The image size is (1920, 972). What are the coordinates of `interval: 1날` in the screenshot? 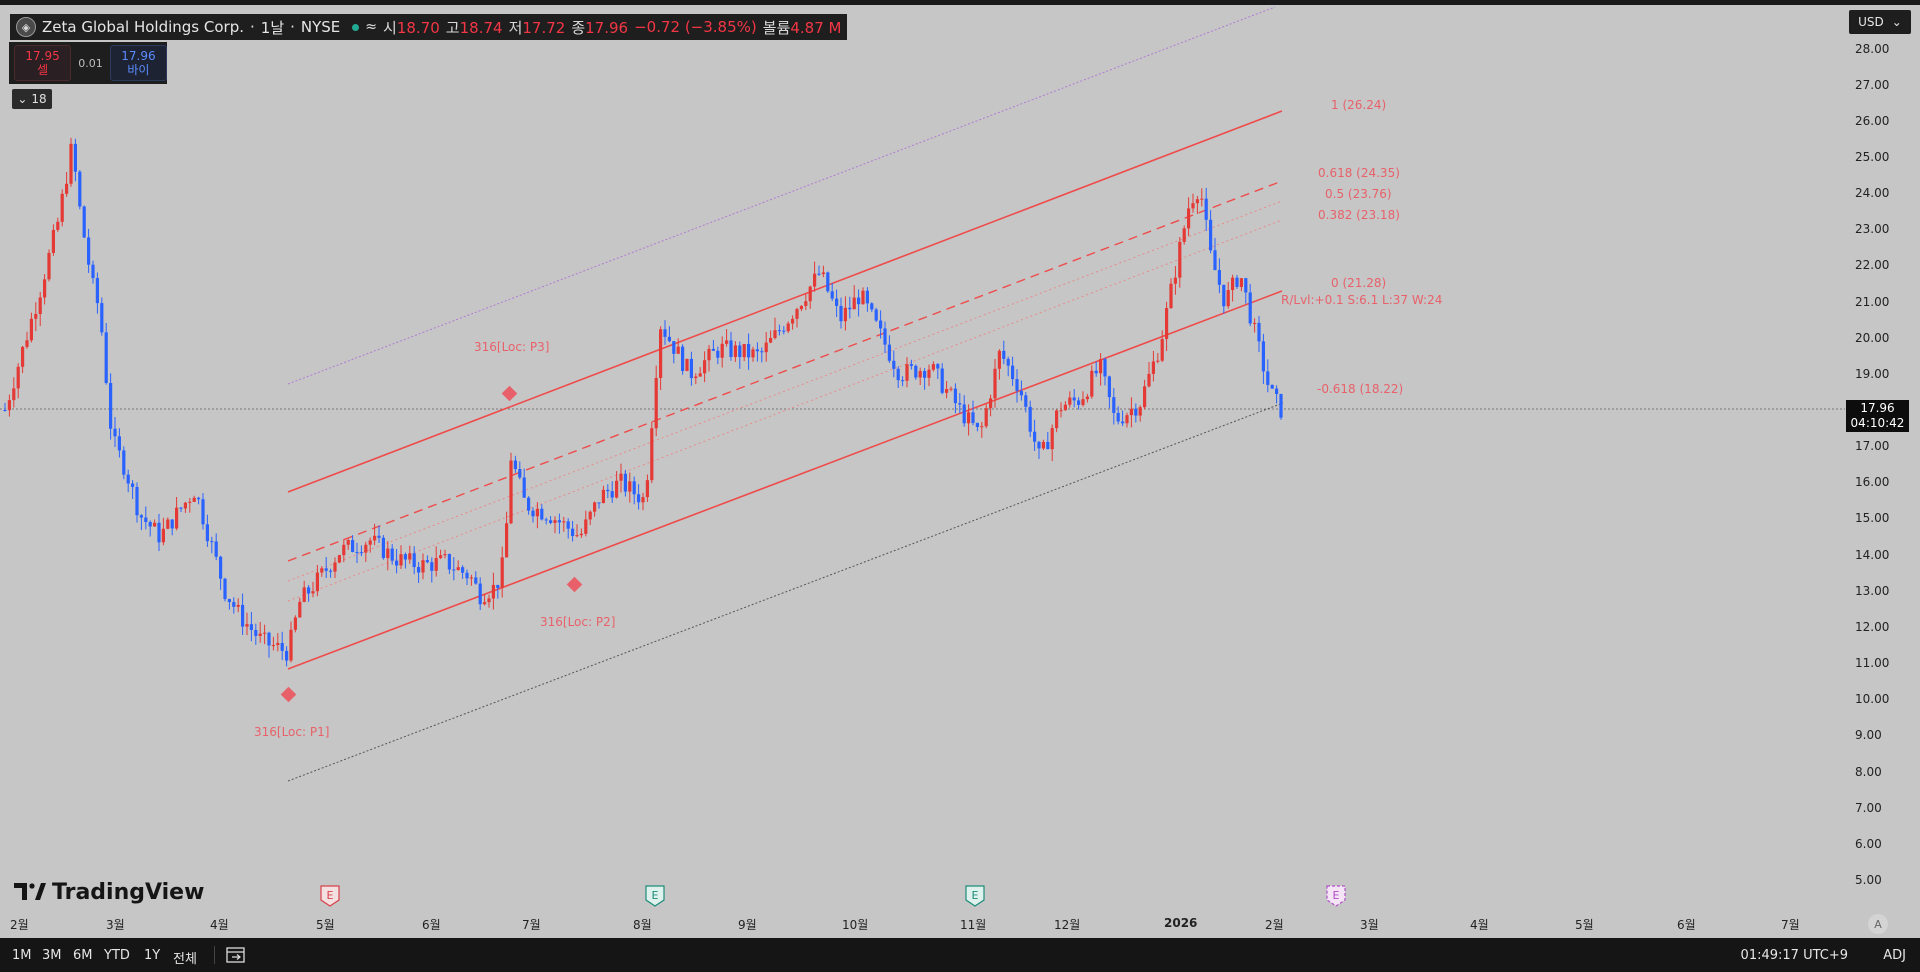 It's located at (272, 27).